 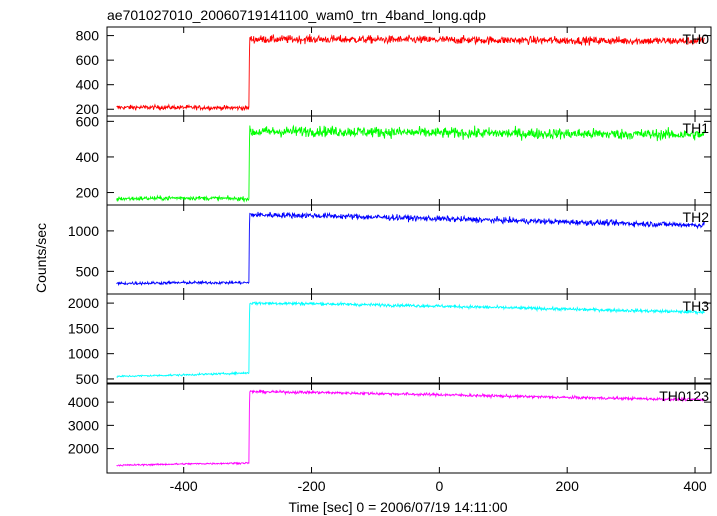 I want to click on series-label: TH3, so click(x=696, y=306).